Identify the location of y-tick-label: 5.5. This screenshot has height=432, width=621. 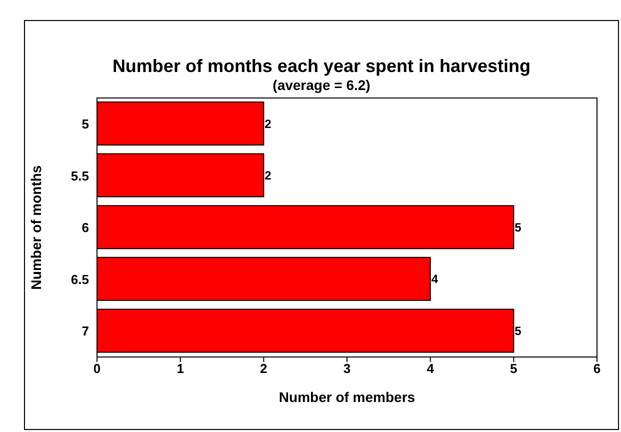
(79, 176).